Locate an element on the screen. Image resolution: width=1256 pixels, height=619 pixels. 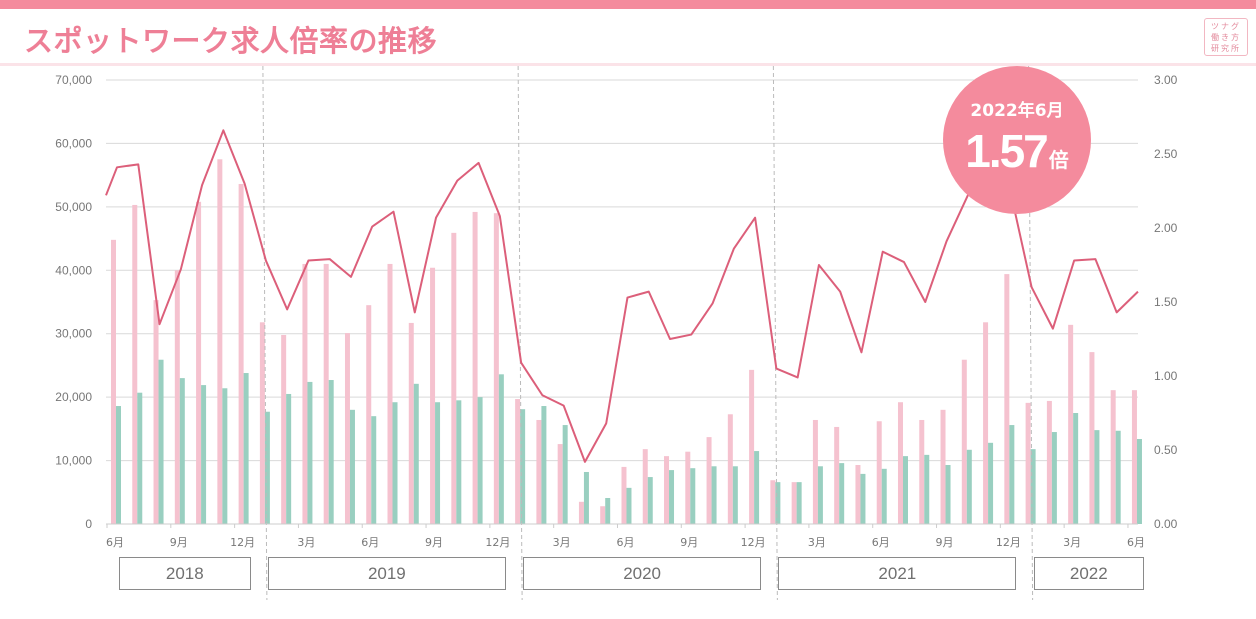
left-tick-label: 20,000 is located at coordinates (73, 397).